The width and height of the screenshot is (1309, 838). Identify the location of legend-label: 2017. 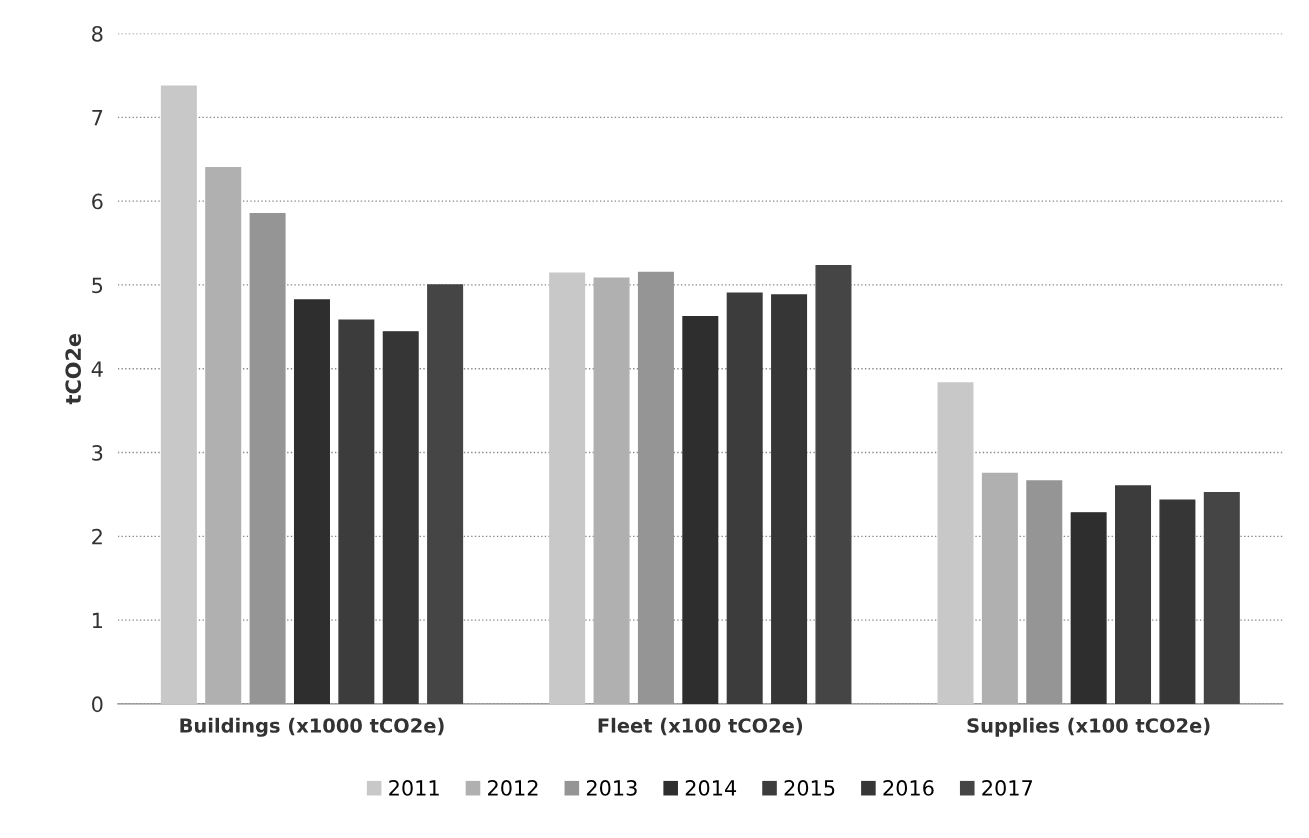
(1007, 788).